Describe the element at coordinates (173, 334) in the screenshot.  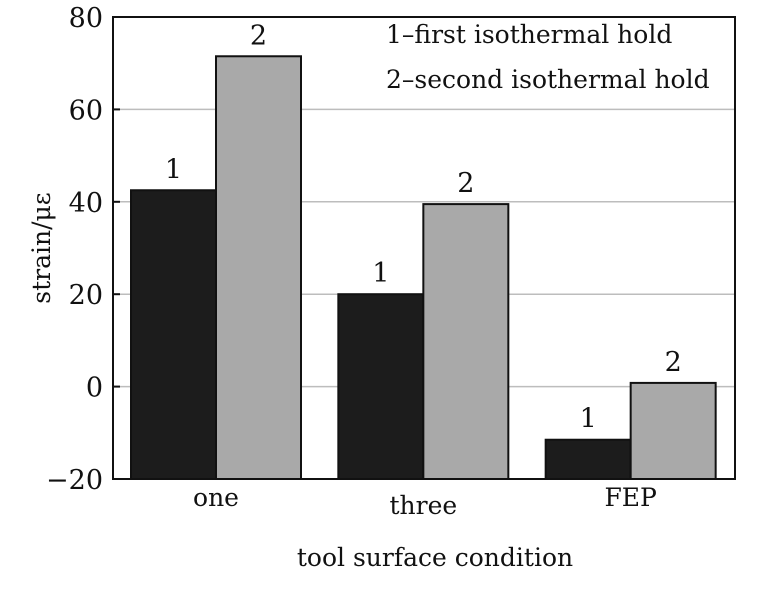
I see `bar-1-one` at that location.